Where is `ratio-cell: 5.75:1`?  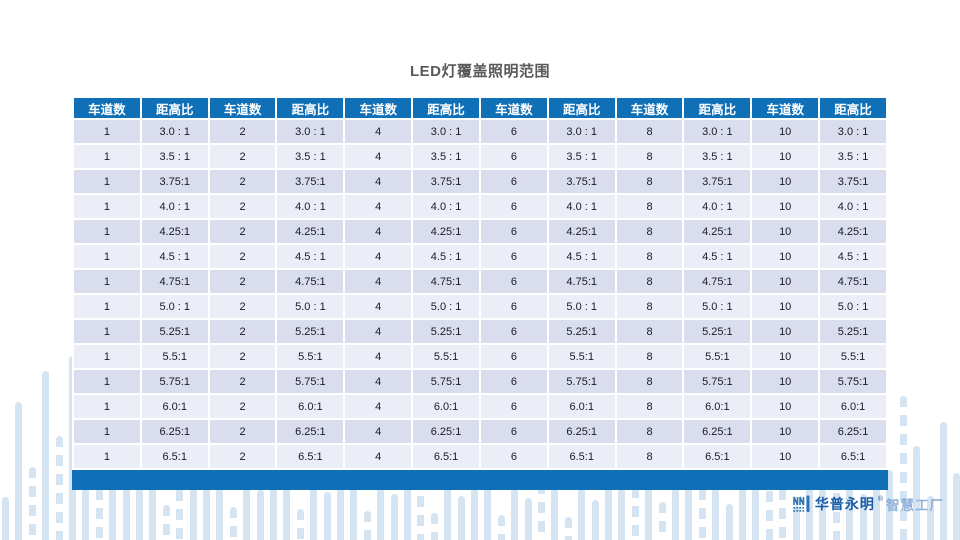 ratio-cell: 5.75:1 is located at coordinates (717, 381).